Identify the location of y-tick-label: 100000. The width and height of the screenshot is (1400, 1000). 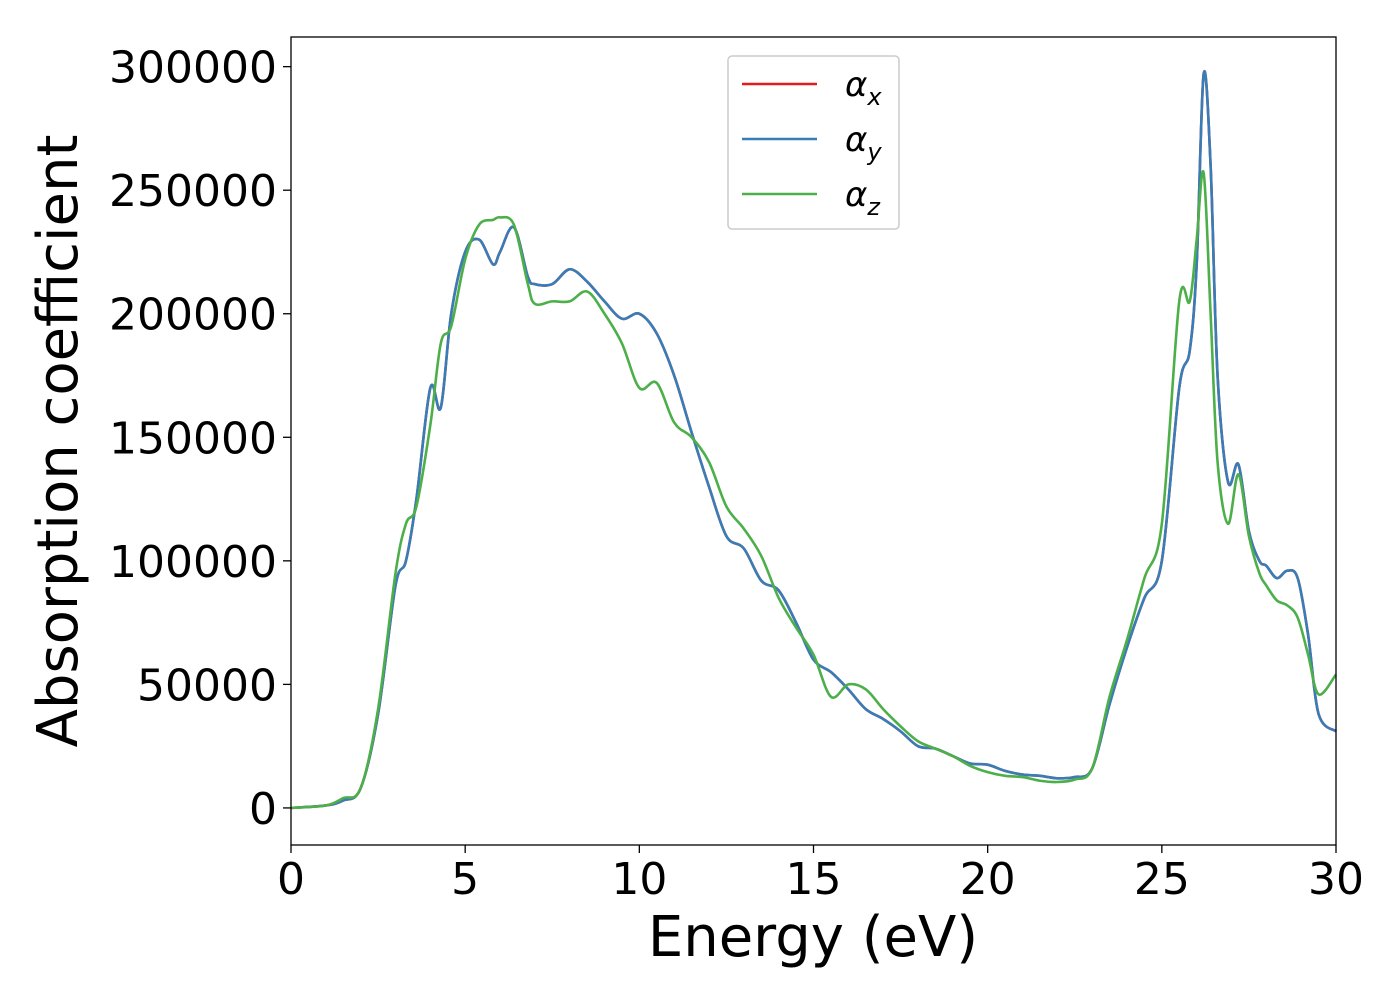
(193, 562).